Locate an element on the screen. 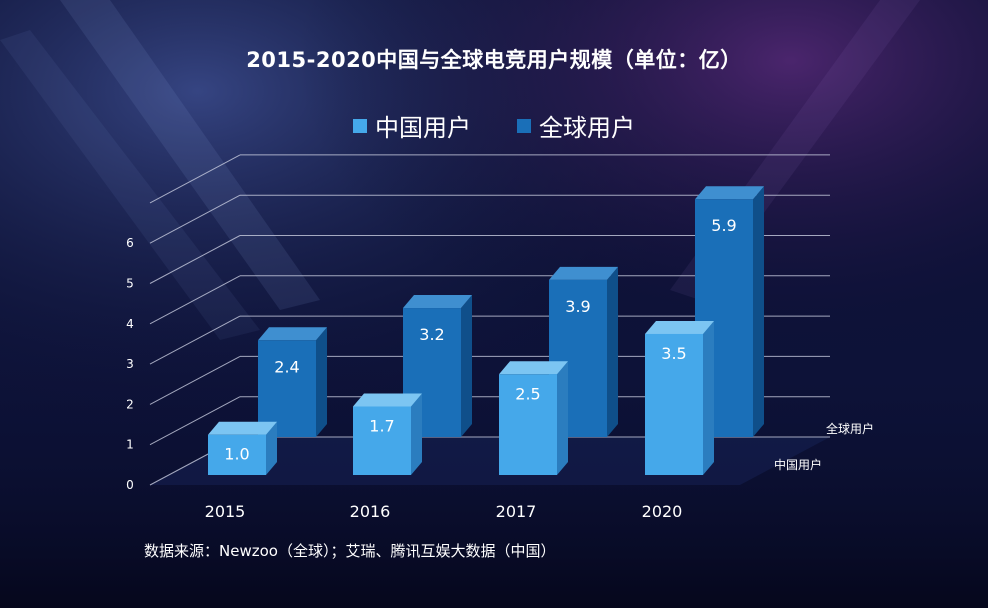  y-tick-label: 2 is located at coordinates (130, 404).